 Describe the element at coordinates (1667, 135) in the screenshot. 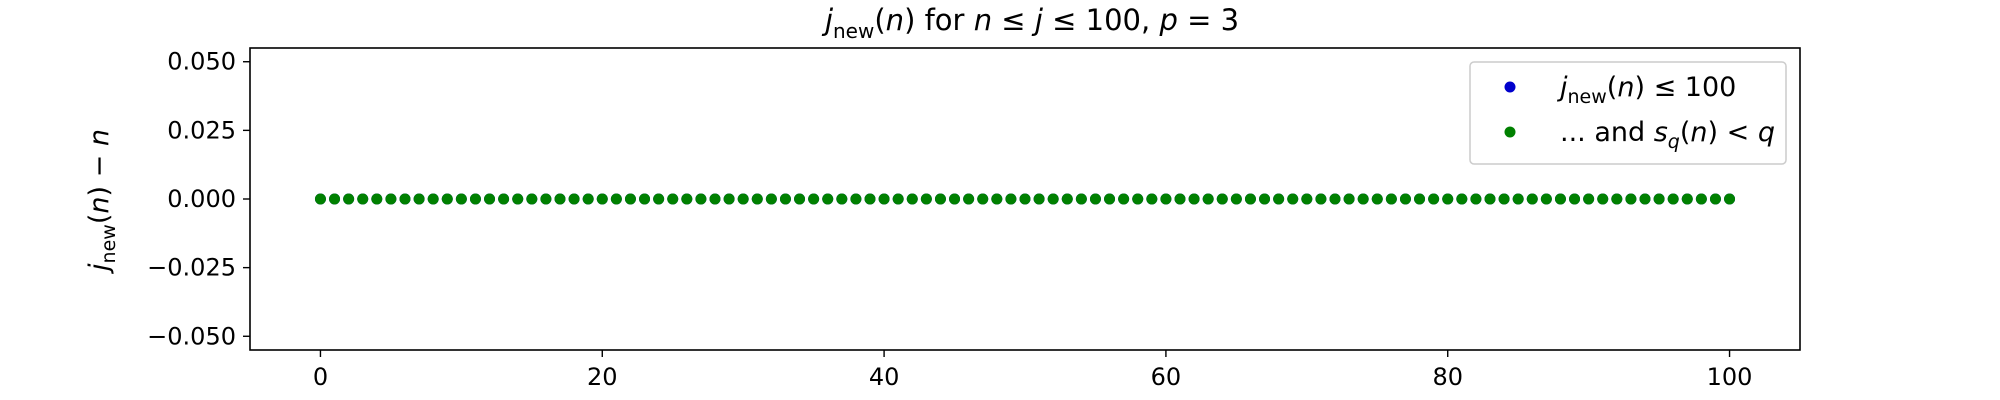

I see `legend-label-series-2: ... and sq(n) < q` at that location.